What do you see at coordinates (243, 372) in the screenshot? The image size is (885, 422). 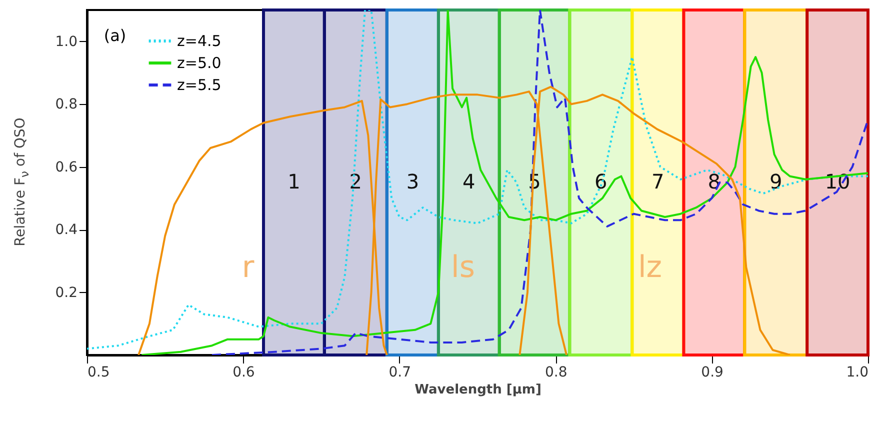 I see `x-tick-label: 0.6` at bounding box center [243, 372].